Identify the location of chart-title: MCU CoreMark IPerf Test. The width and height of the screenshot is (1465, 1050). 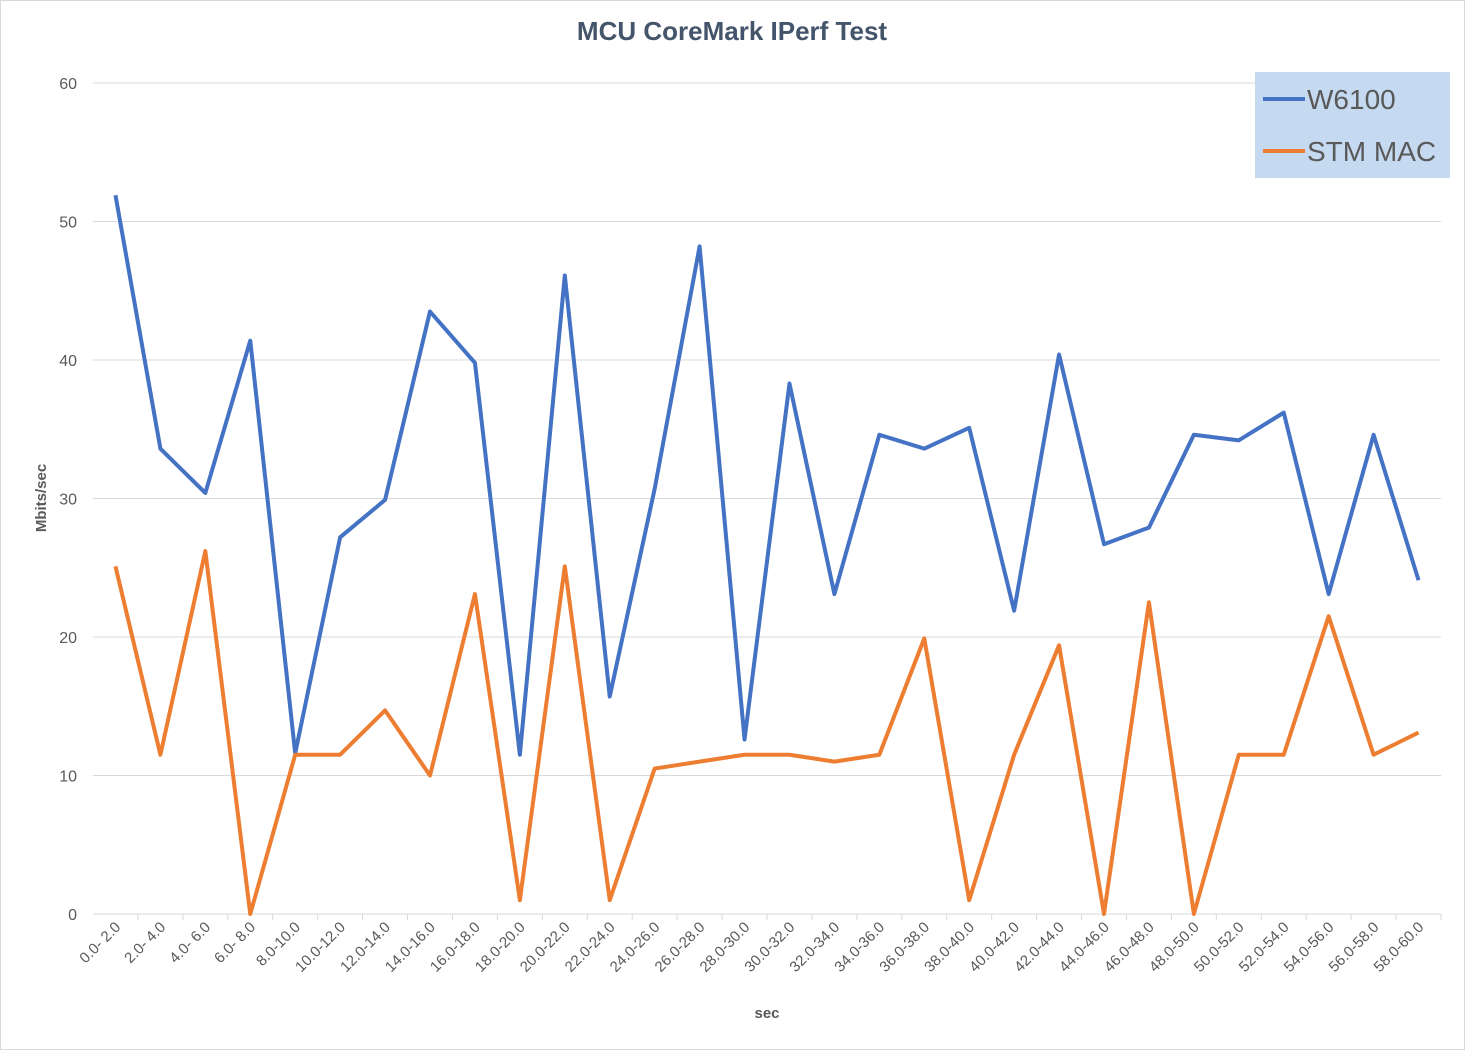
(732, 31).